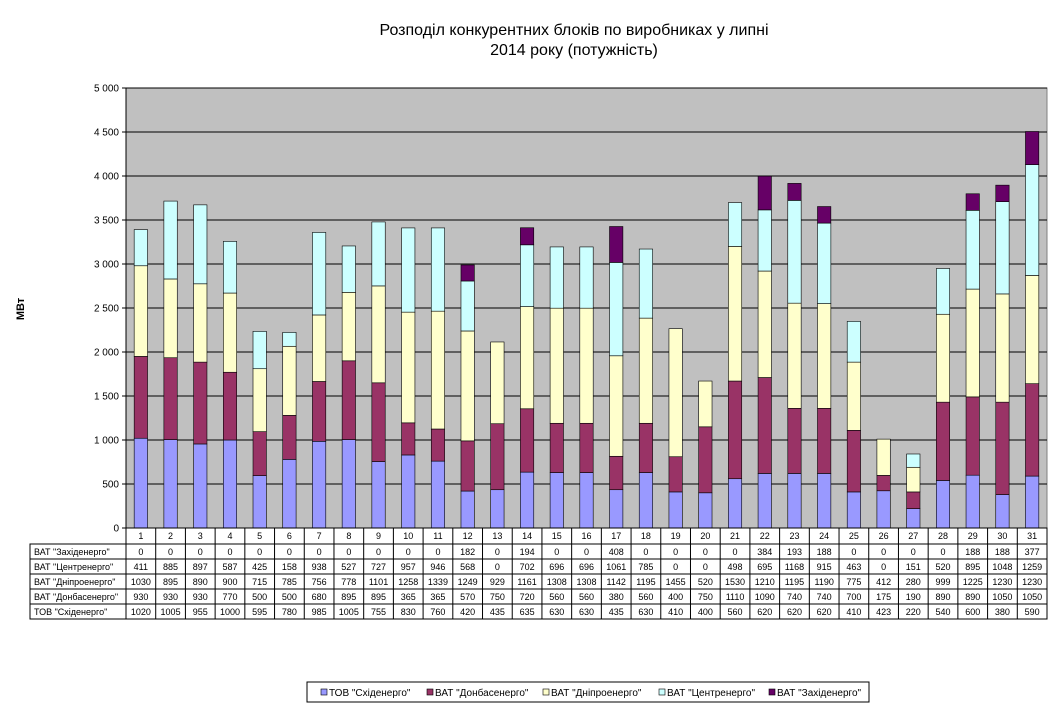  What do you see at coordinates (497, 536) in the screenshot?
I see `x-category-label: 13` at bounding box center [497, 536].